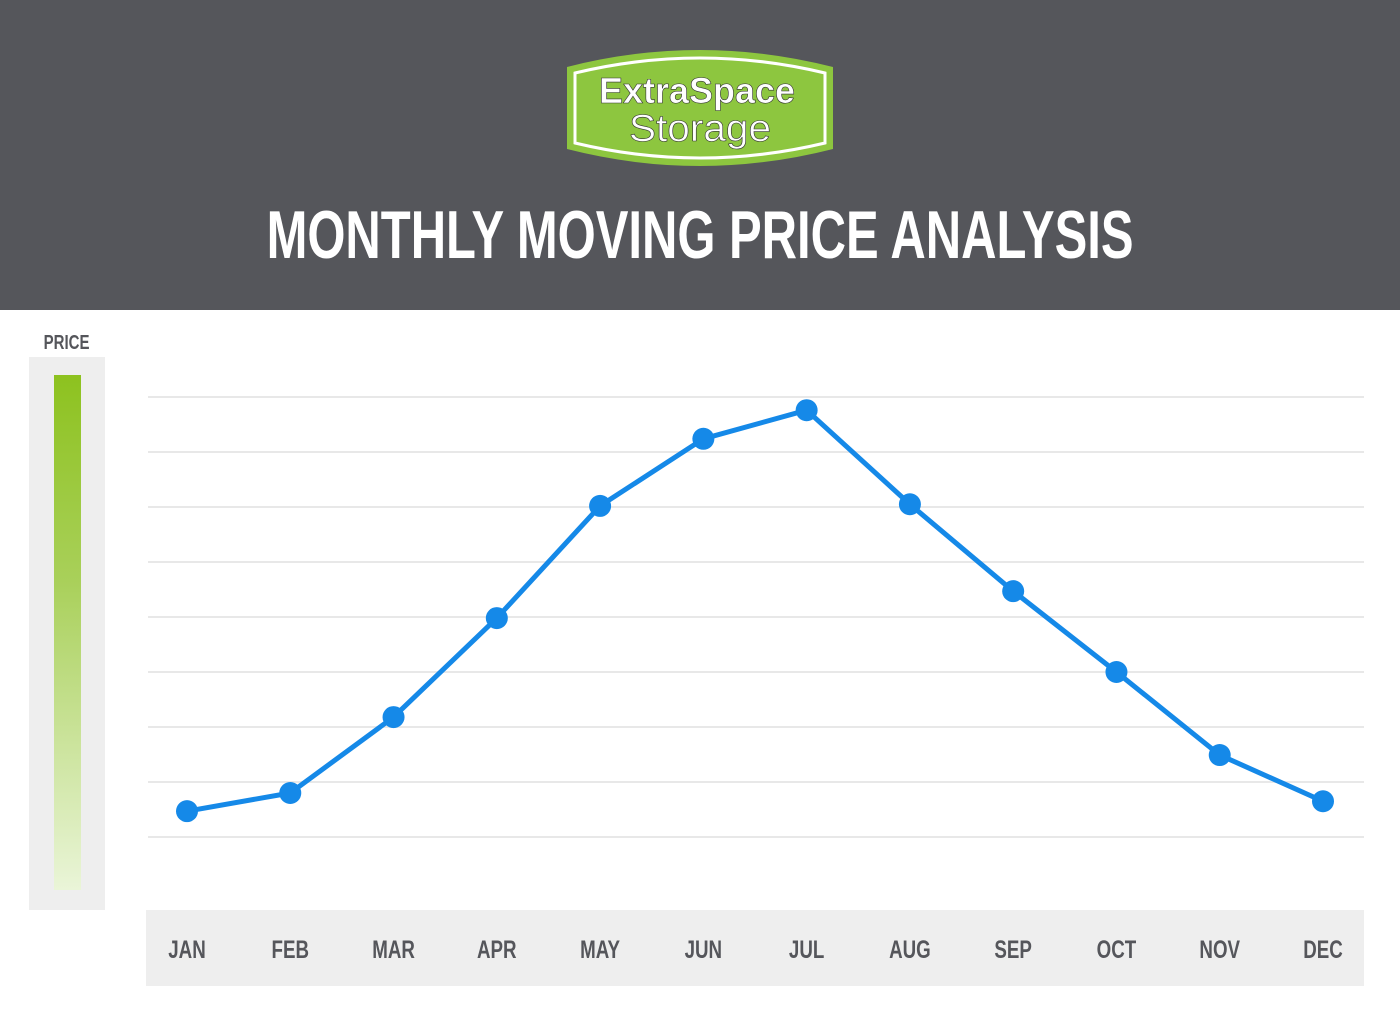 The height and width of the screenshot is (1030, 1400). I want to click on logo-text-storage: Storage, so click(700, 129).